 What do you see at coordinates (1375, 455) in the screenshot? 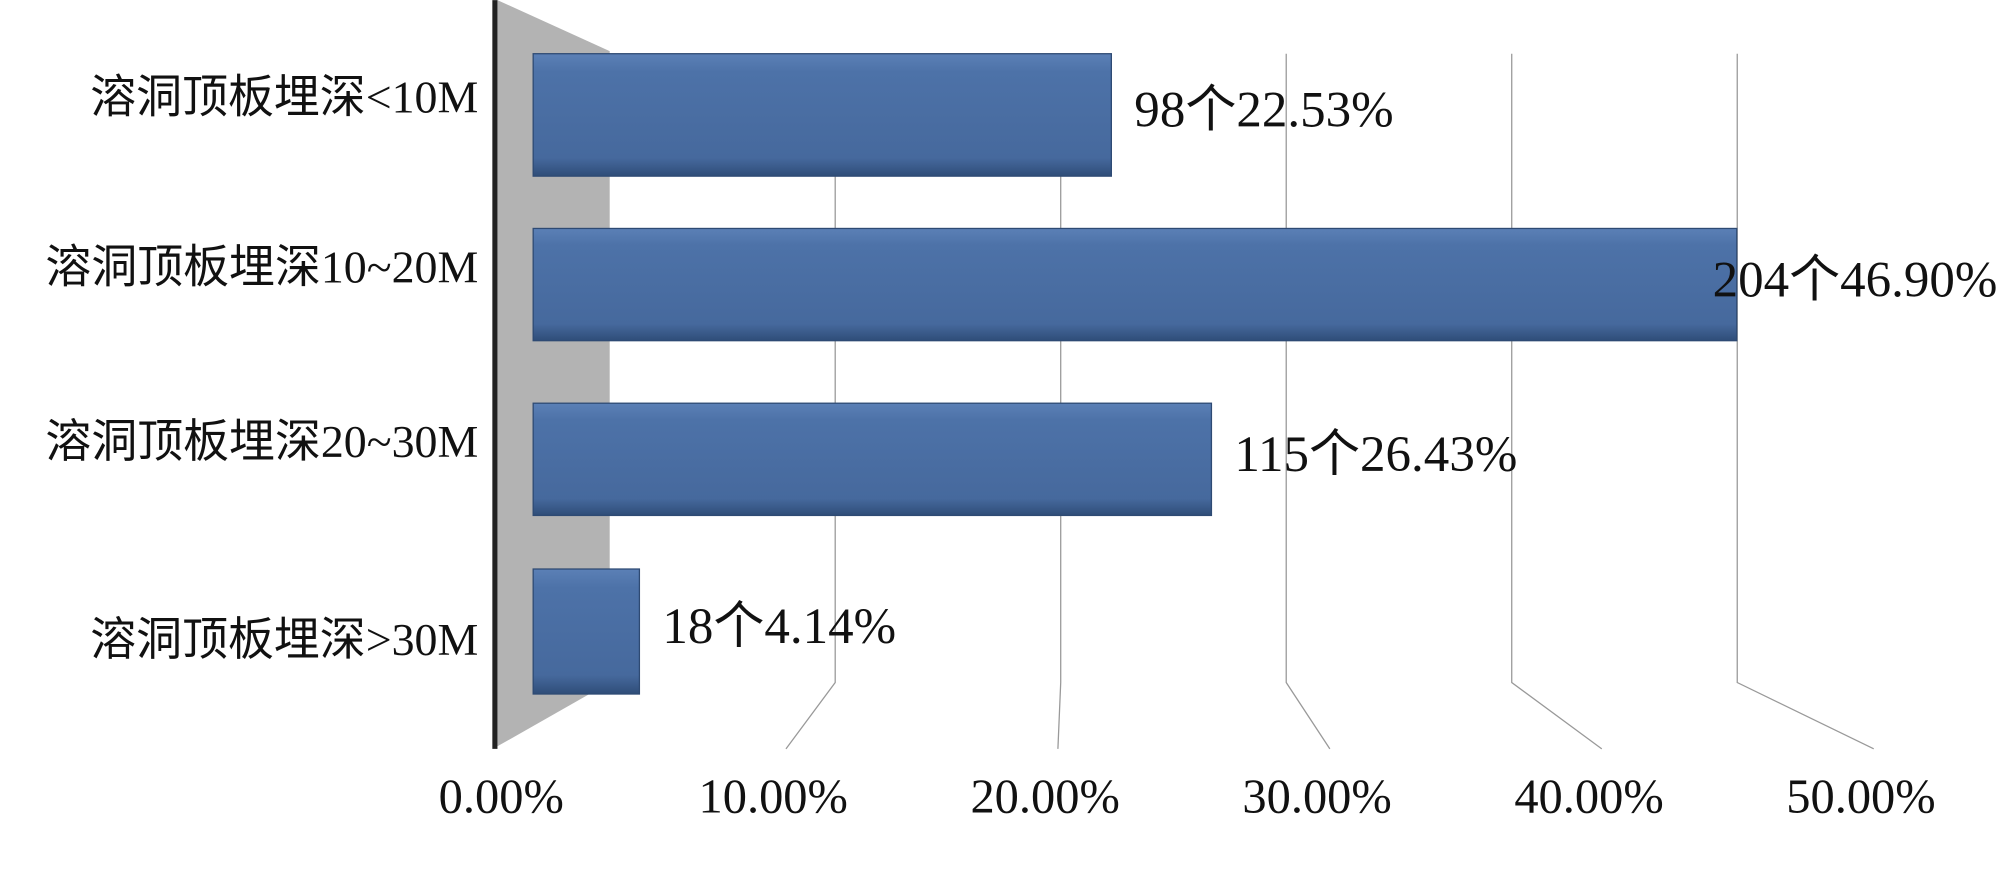
I see `value-label: 115个26.43%` at bounding box center [1375, 455].